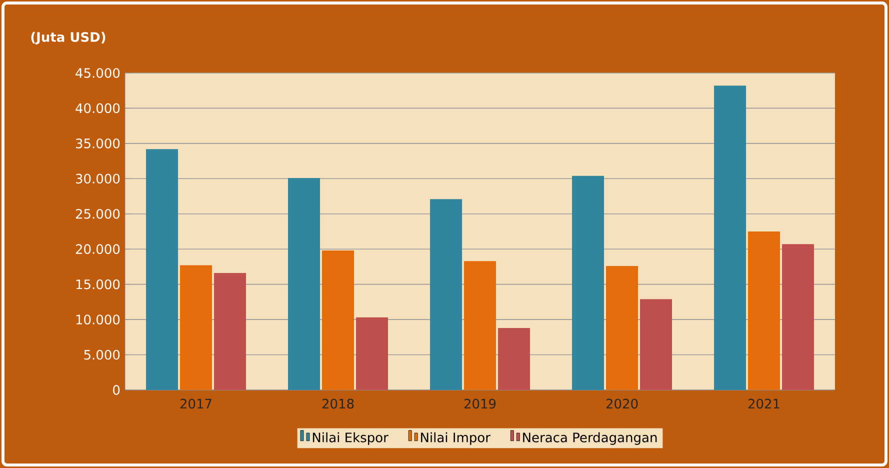 The image size is (889, 468). I want to click on x-tick-label: 2017, so click(196, 403).